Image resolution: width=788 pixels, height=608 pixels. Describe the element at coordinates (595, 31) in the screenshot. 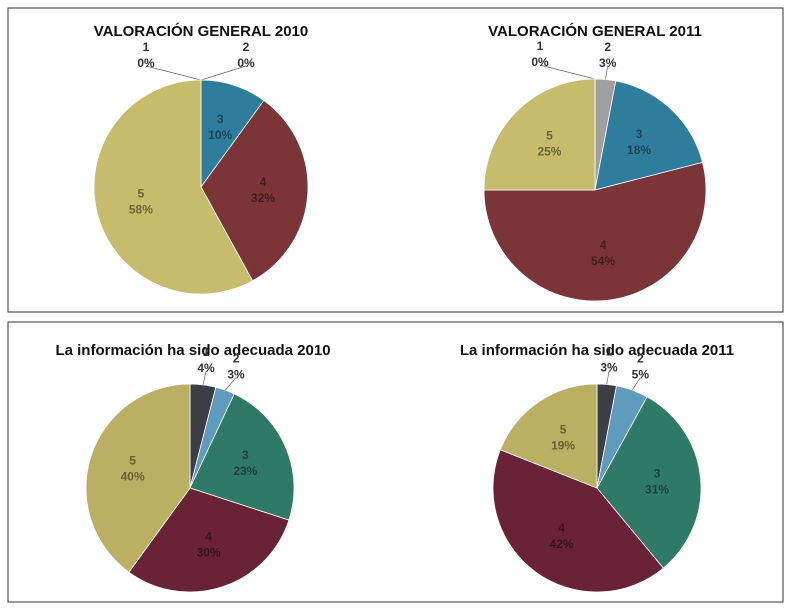

I see `chart-title: VALORACIÓN GENERAL 2011` at that location.